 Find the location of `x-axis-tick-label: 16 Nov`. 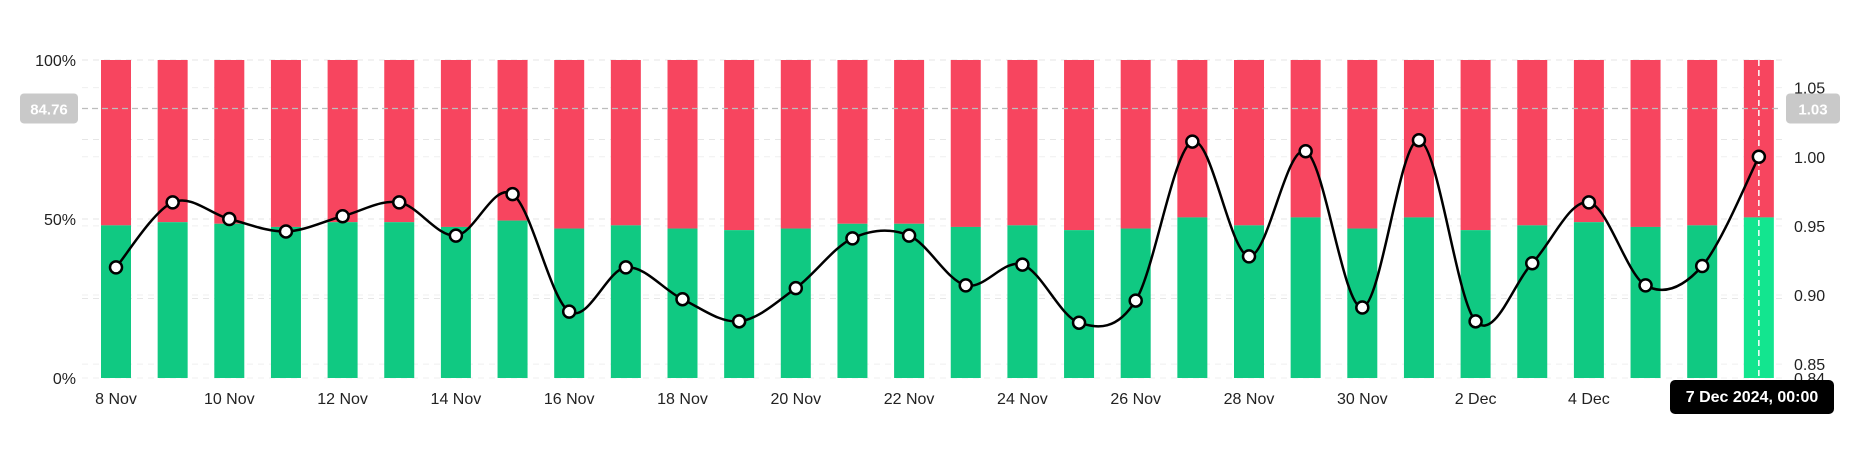

x-axis-tick-label: 16 Nov is located at coordinates (569, 399).